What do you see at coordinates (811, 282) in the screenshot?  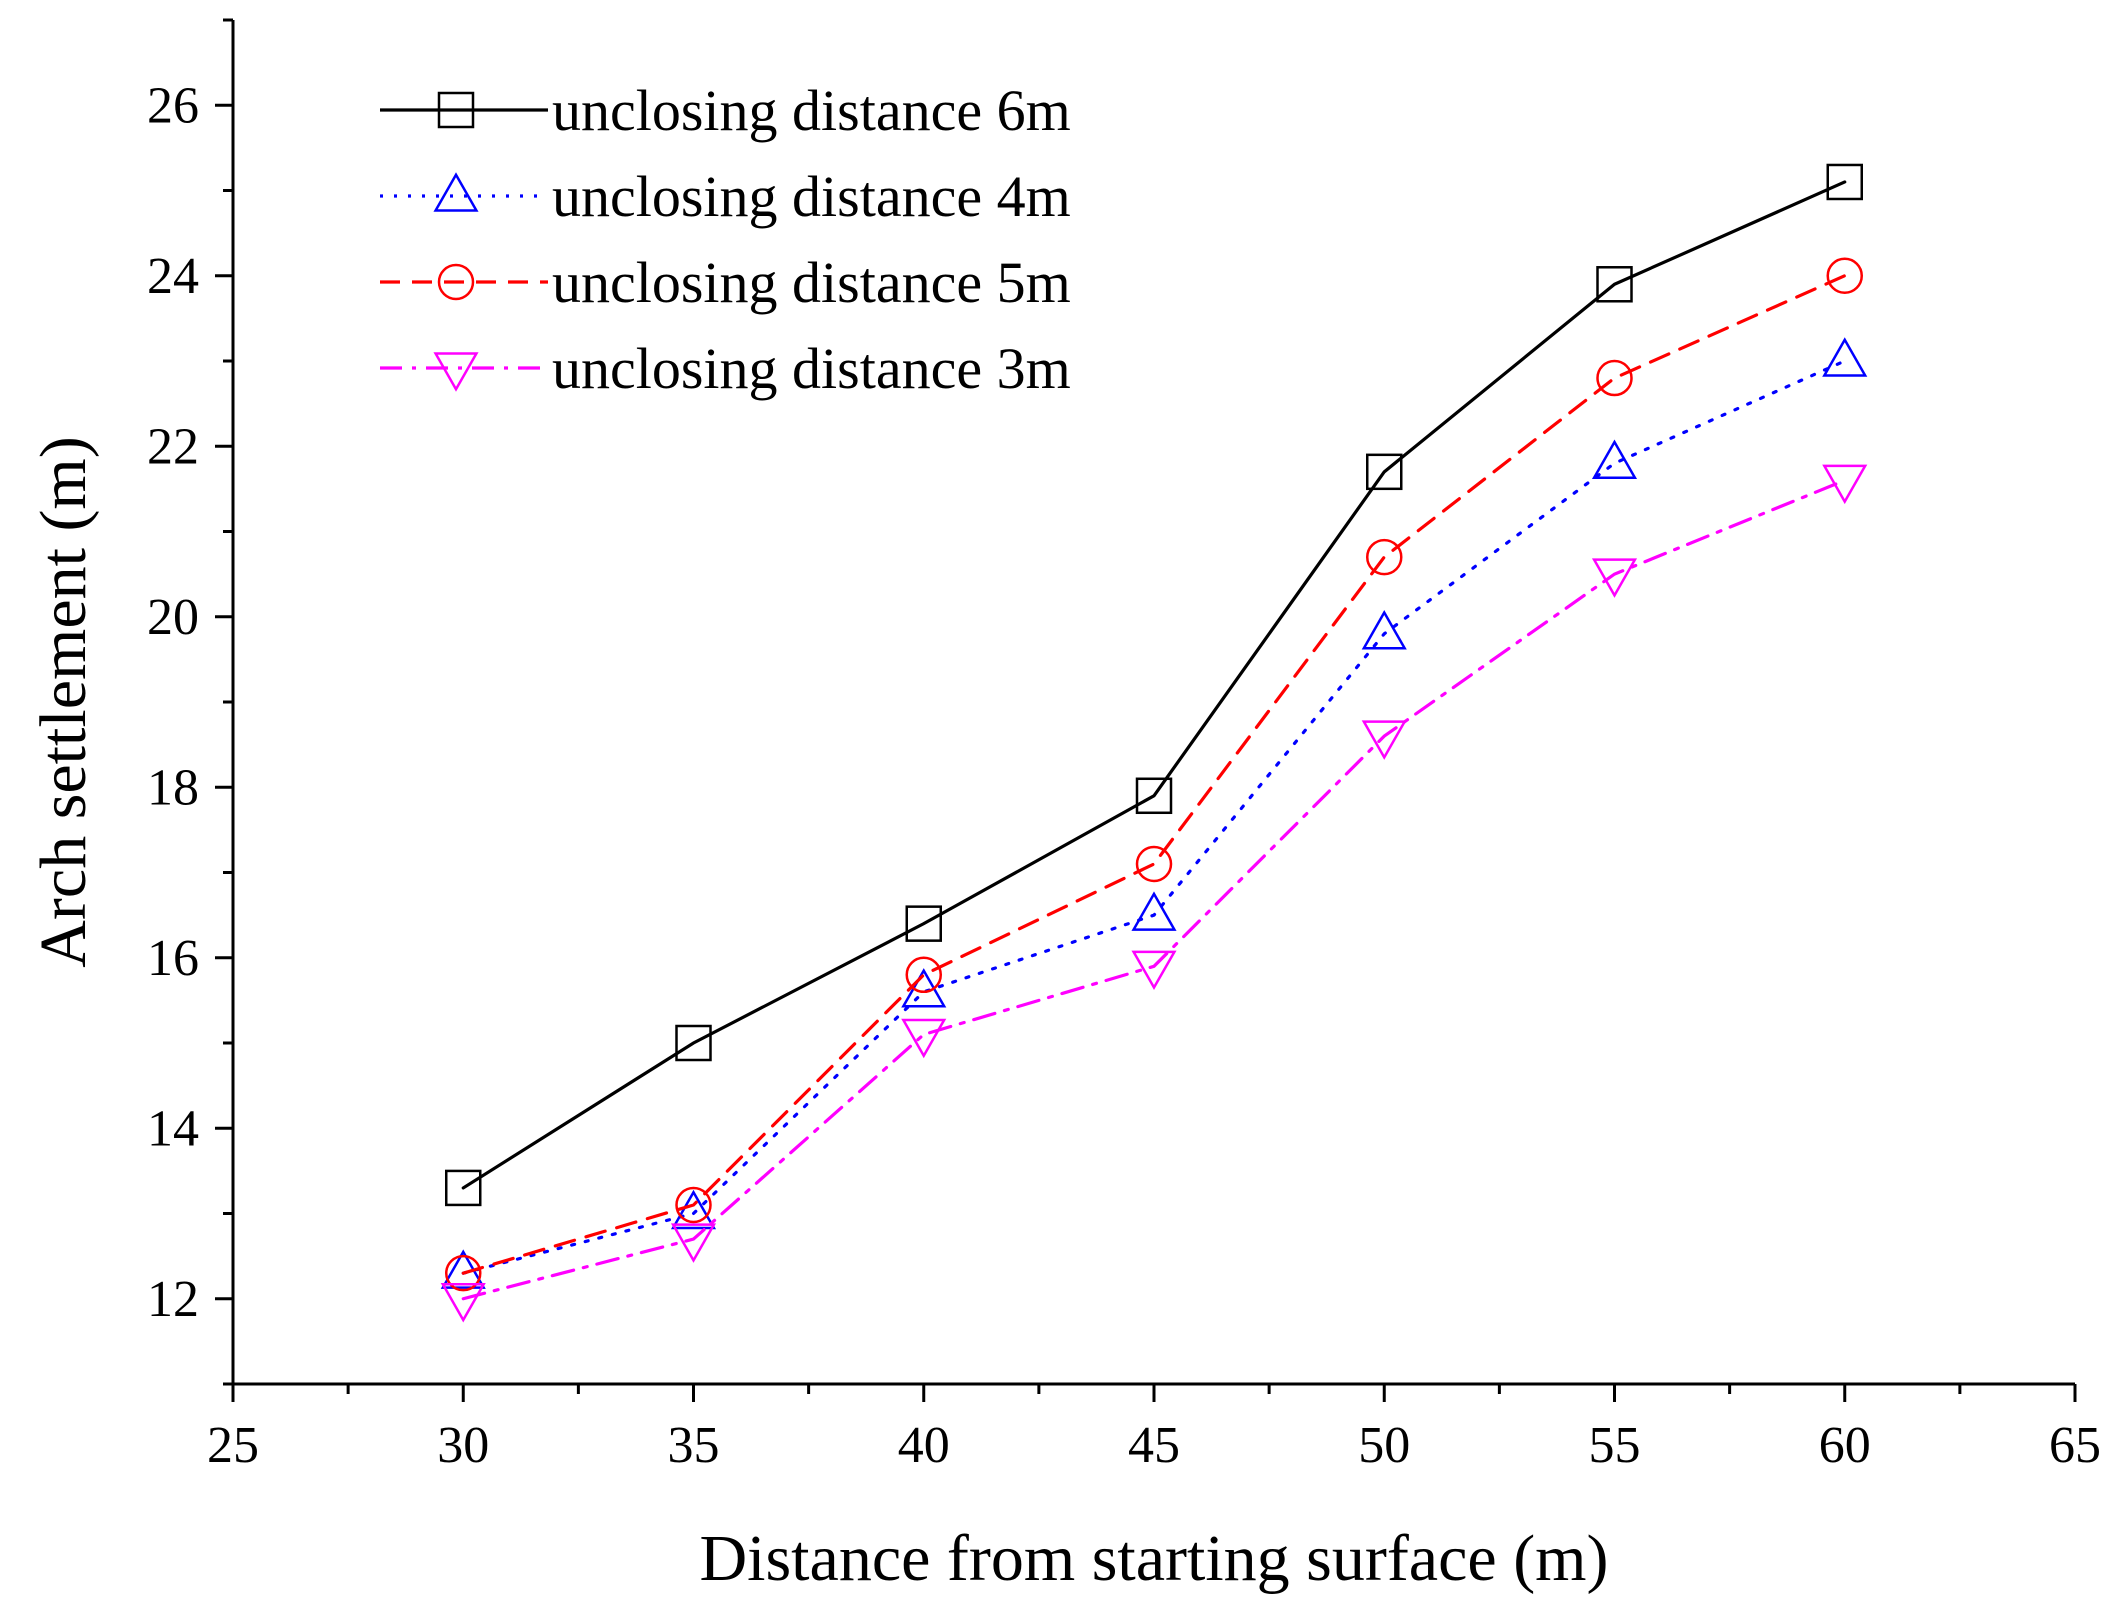 I see `legend-label: unclosing distance 5m` at bounding box center [811, 282].